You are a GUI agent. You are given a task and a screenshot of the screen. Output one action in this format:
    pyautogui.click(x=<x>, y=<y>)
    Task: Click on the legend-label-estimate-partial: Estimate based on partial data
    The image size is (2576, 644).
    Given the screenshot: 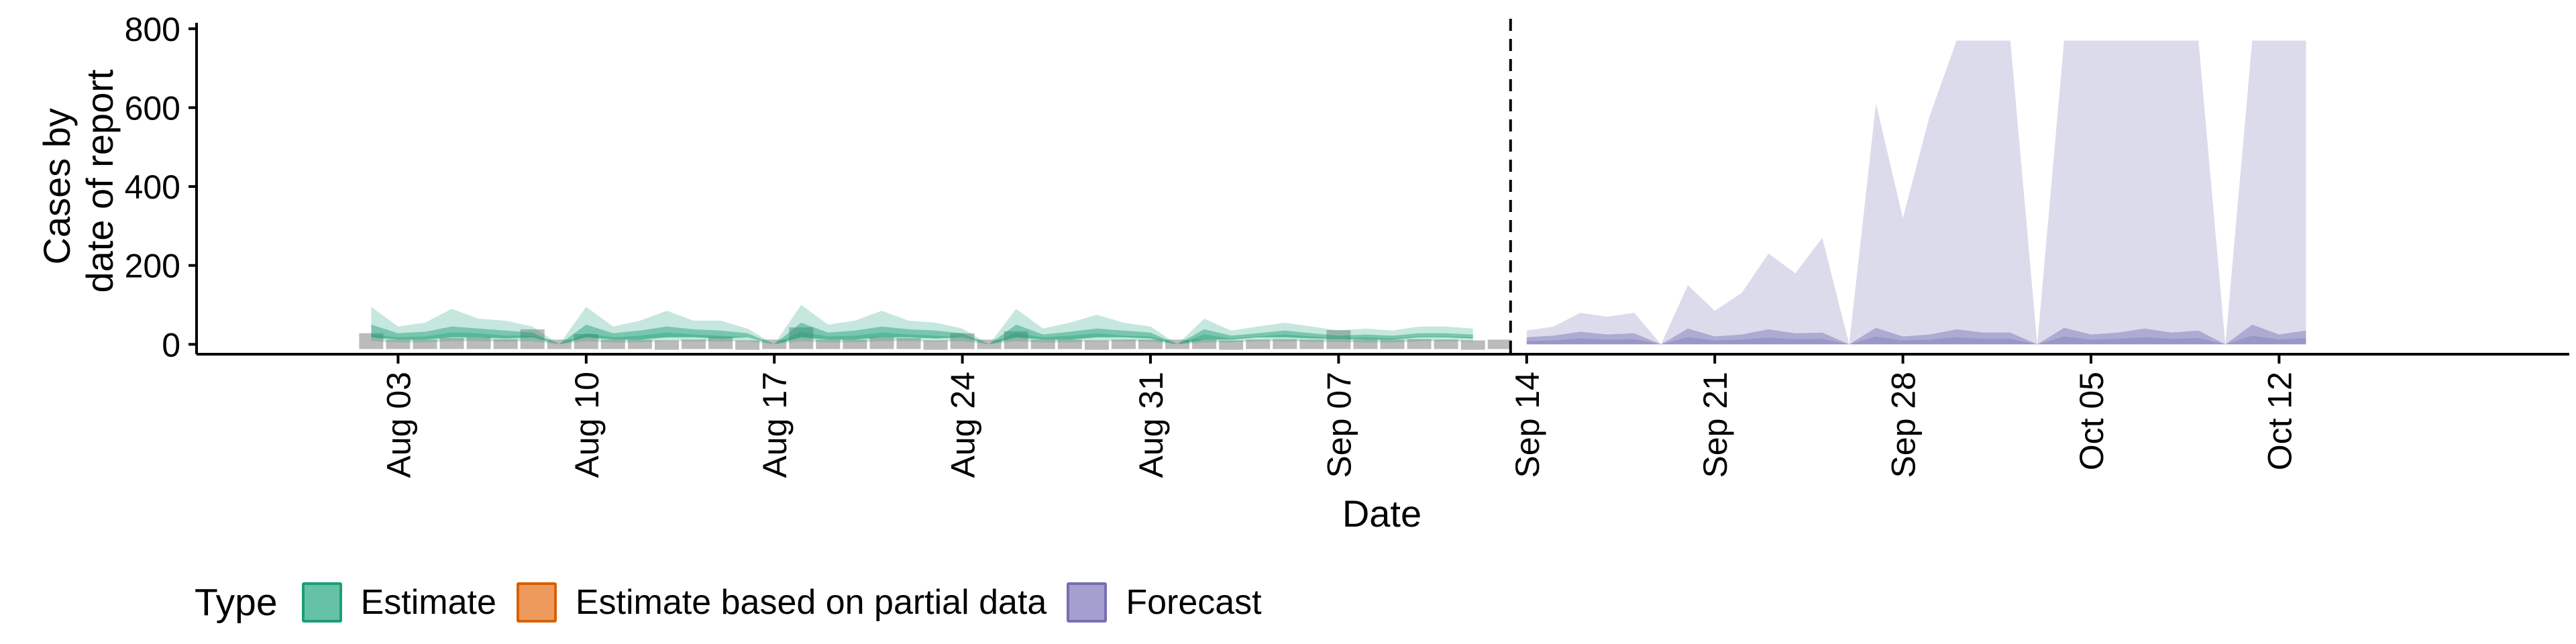 What is the action you would take?
    pyautogui.click(x=811, y=602)
    